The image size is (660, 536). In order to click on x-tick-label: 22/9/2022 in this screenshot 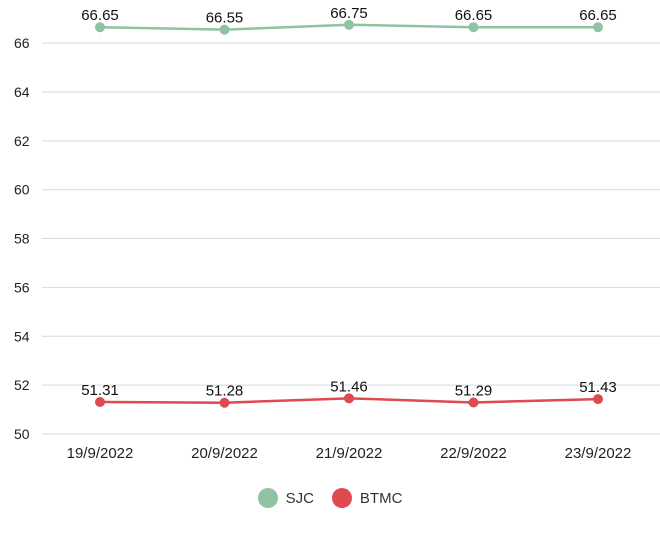, I will do `click(473, 453)`.